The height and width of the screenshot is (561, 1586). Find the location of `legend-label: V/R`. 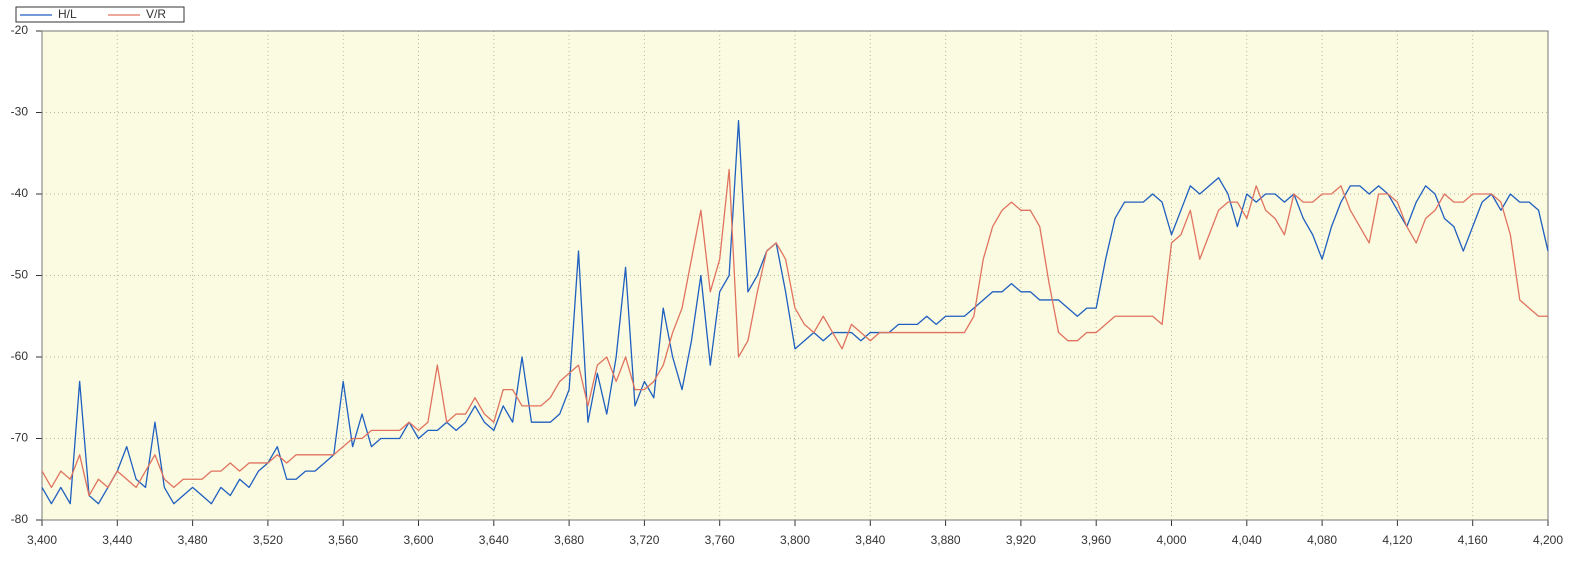

legend-label: V/R is located at coordinates (156, 14).